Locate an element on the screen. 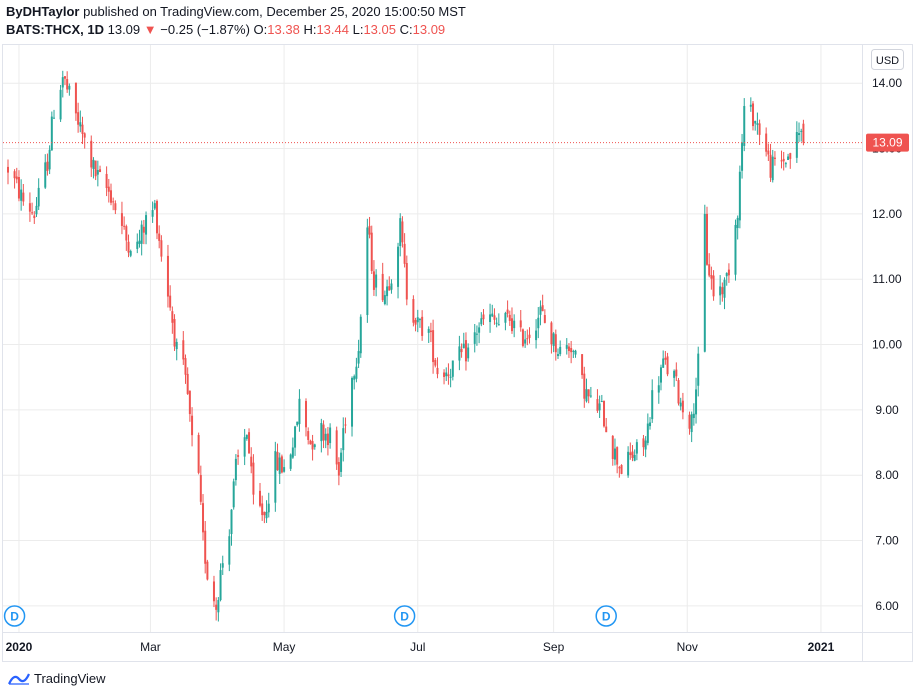 The width and height of the screenshot is (920, 698). price-tick-label: 9.00 is located at coordinates (887, 410).